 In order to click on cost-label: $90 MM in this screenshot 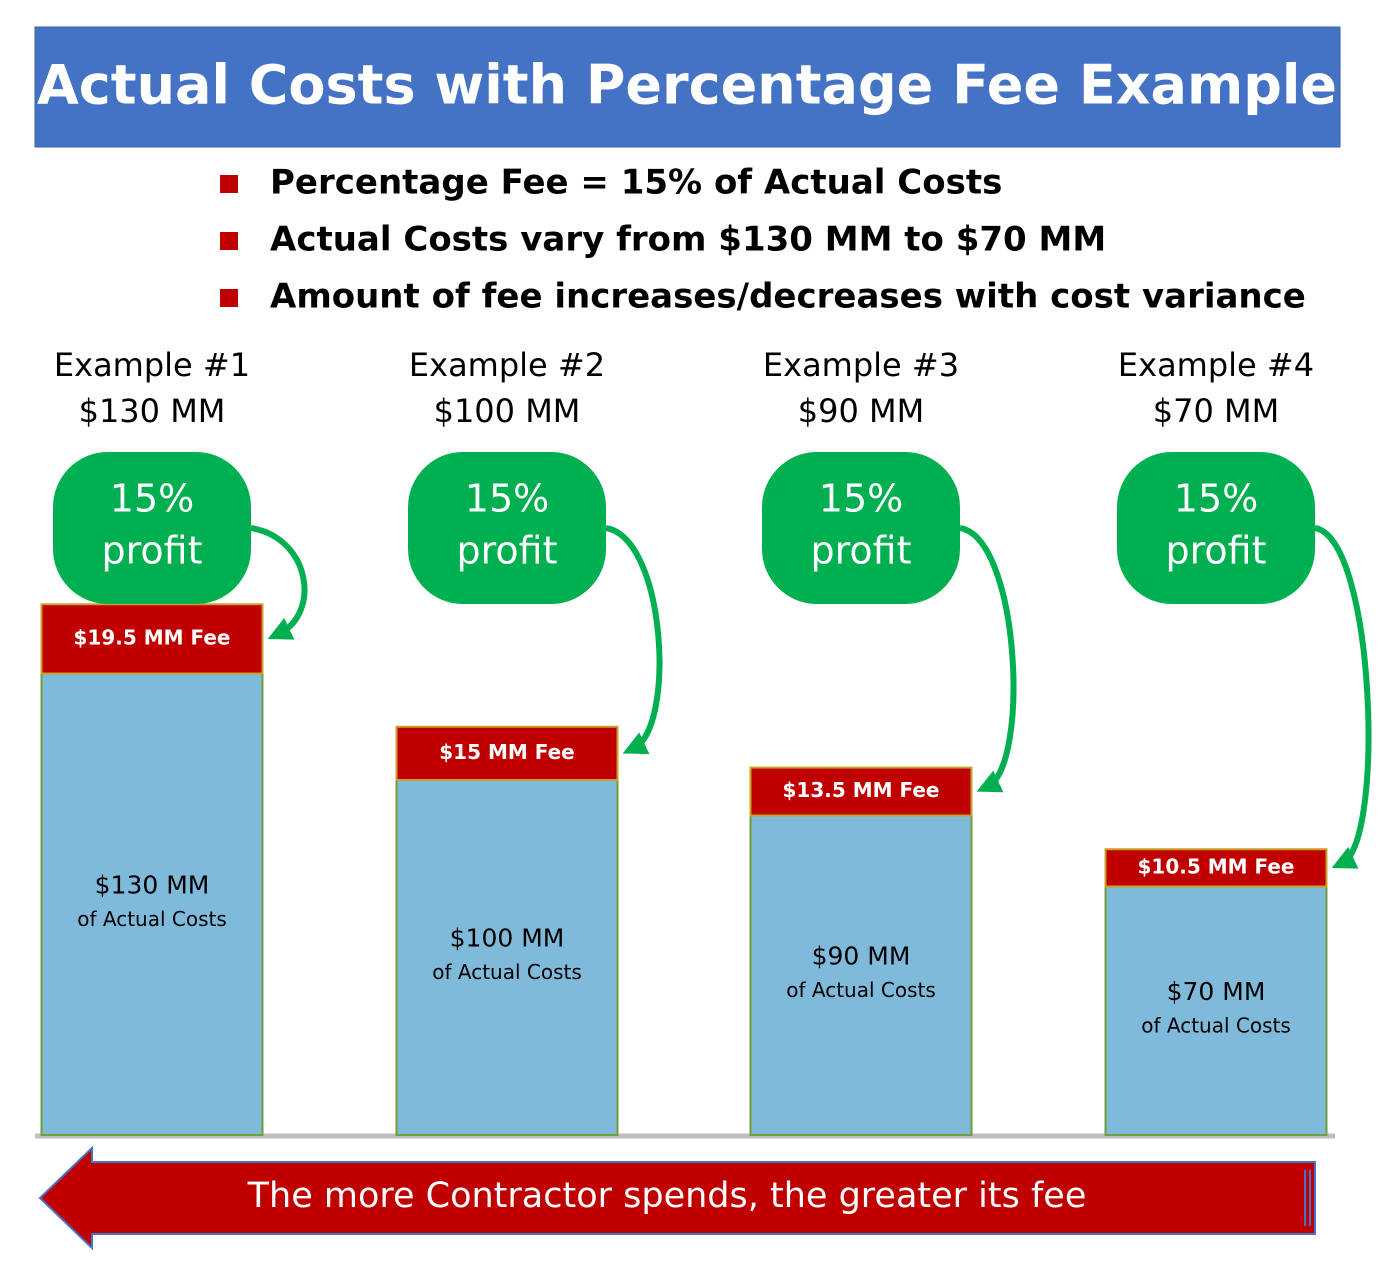, I will do `click(861, 955)`.